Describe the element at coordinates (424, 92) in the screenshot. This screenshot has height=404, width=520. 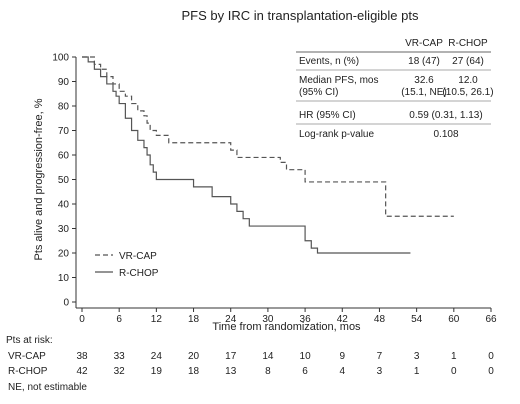
I see `stats-row-value: (15.1, NE)` at that location.